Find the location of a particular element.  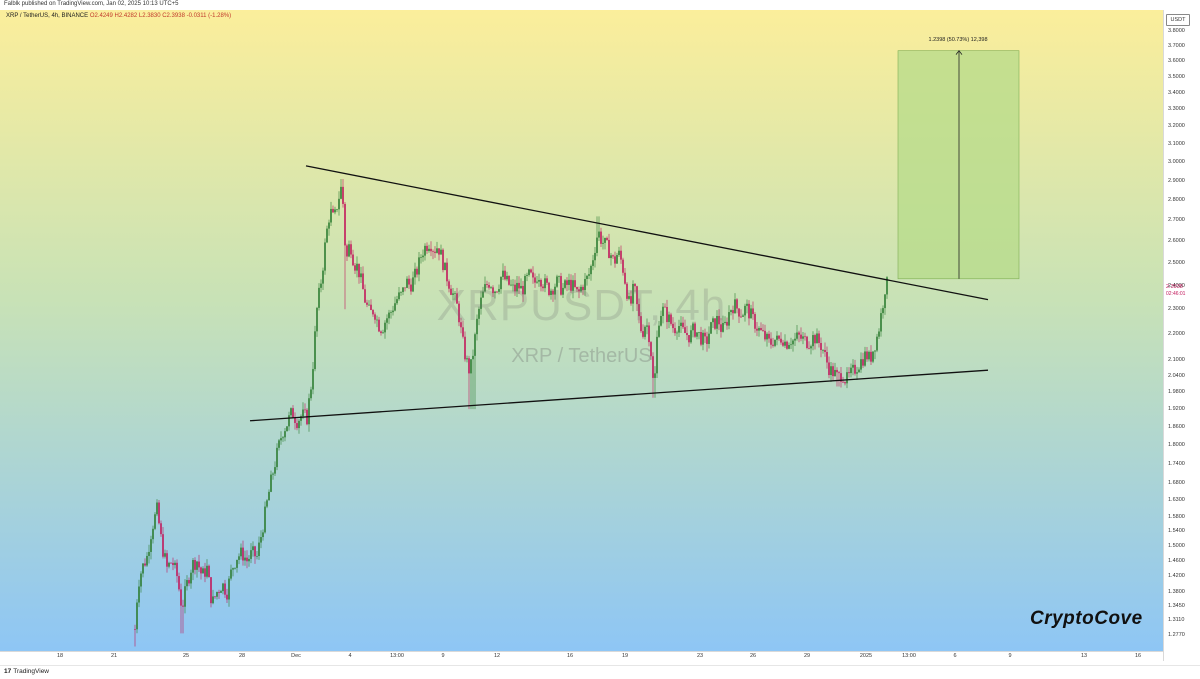

time-tick: 18 is located at coordinates (60, 656).